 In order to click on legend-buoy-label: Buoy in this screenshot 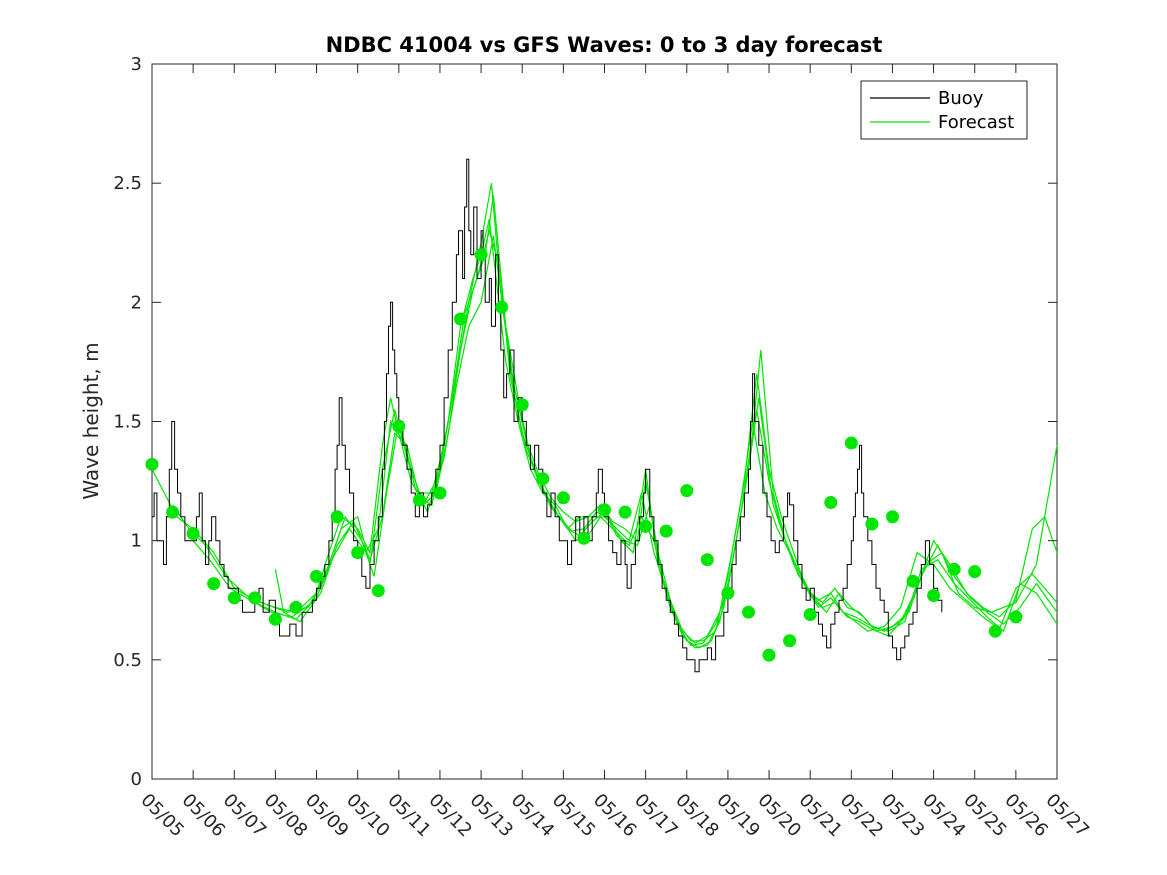, I will do `click(961, 98)`.